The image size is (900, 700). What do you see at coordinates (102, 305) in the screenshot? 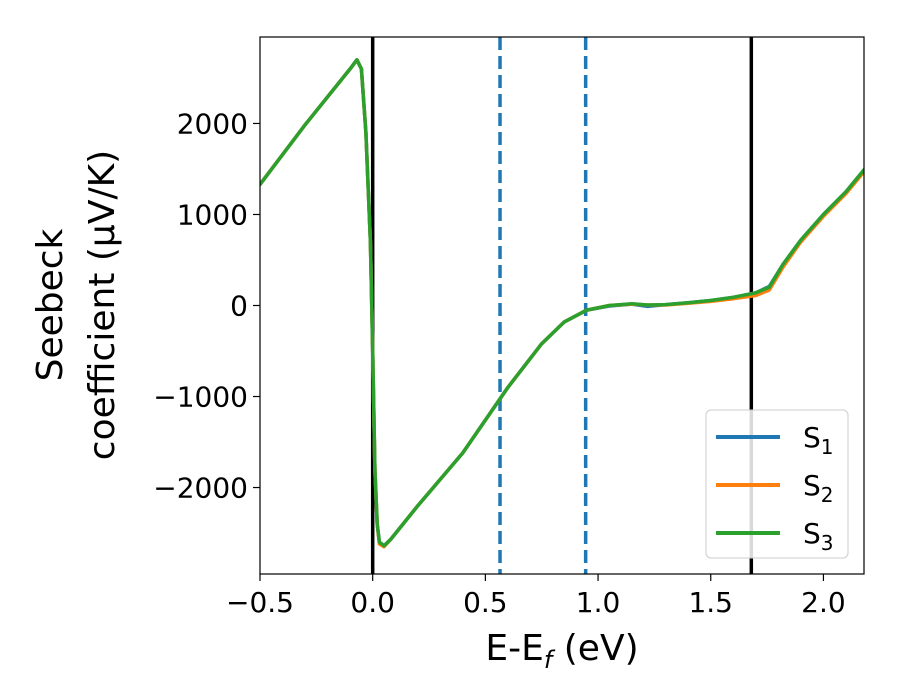
I see `y-axis-label-line2: coefficient (μV/K)` at bounding box center [102, 305].